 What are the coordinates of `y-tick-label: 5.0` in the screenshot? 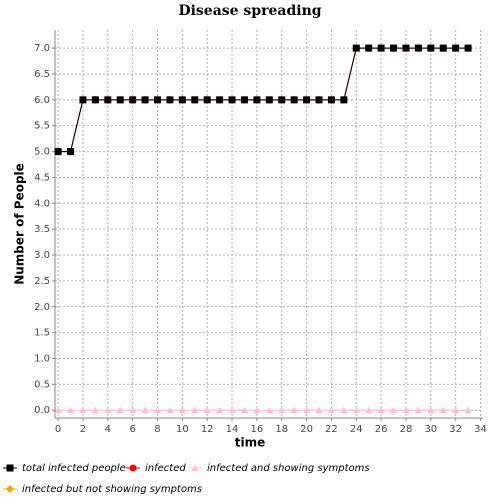 It's located at (42, 152).